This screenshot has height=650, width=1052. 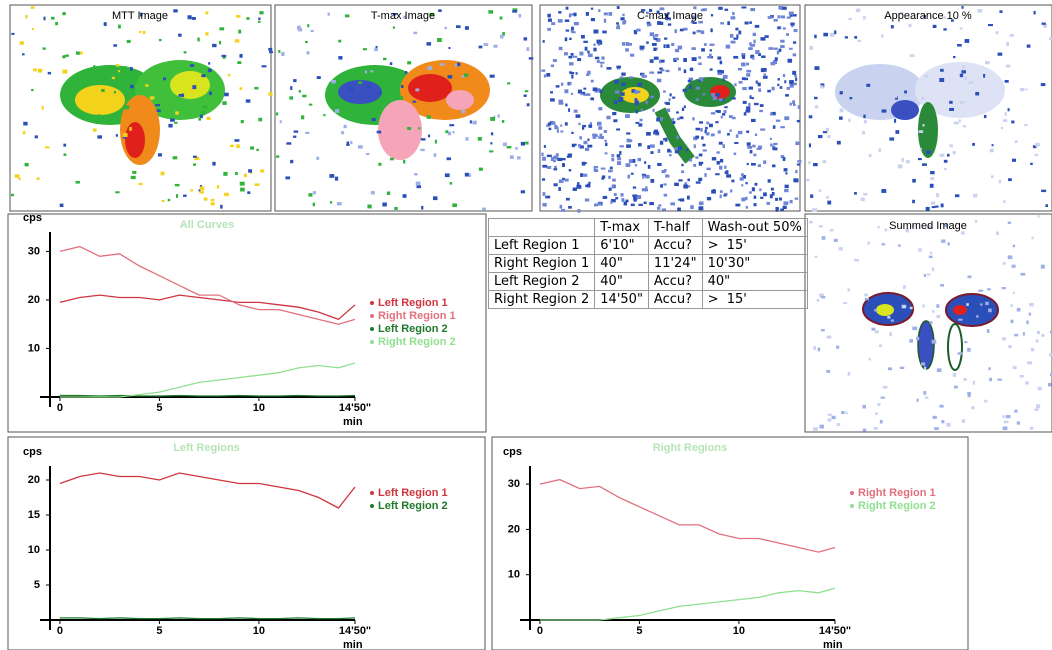 What do you see at coordinates (413, 303) in the screenshot?
I see `legend-entry: Left Region 1` at bounding box center [413, 303].